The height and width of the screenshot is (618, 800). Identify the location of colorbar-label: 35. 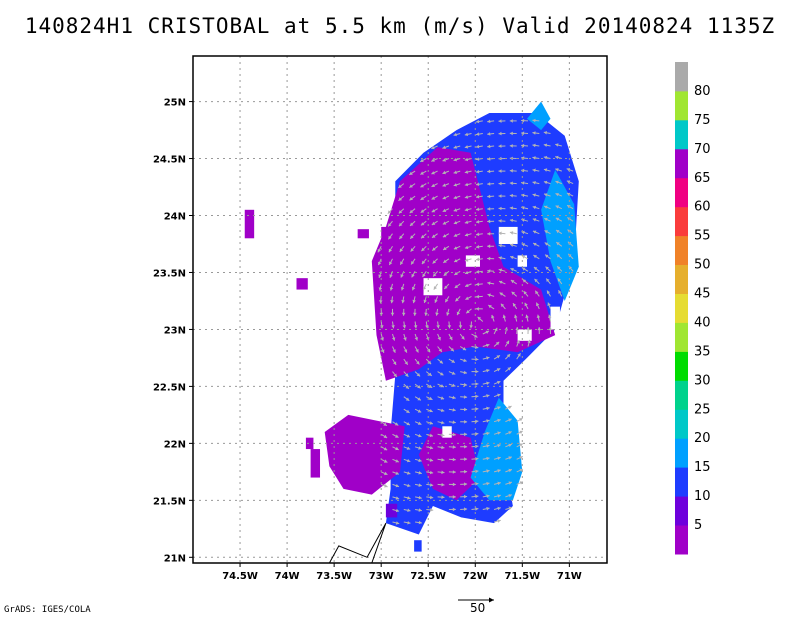
(702, 351).